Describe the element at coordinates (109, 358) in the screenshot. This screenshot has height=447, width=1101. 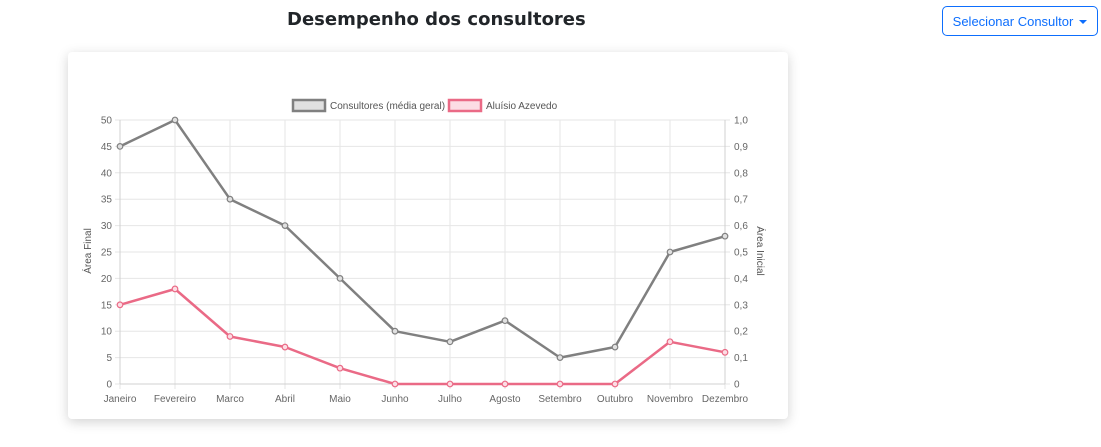
I see `y-tick-left-label: 5` at that location.